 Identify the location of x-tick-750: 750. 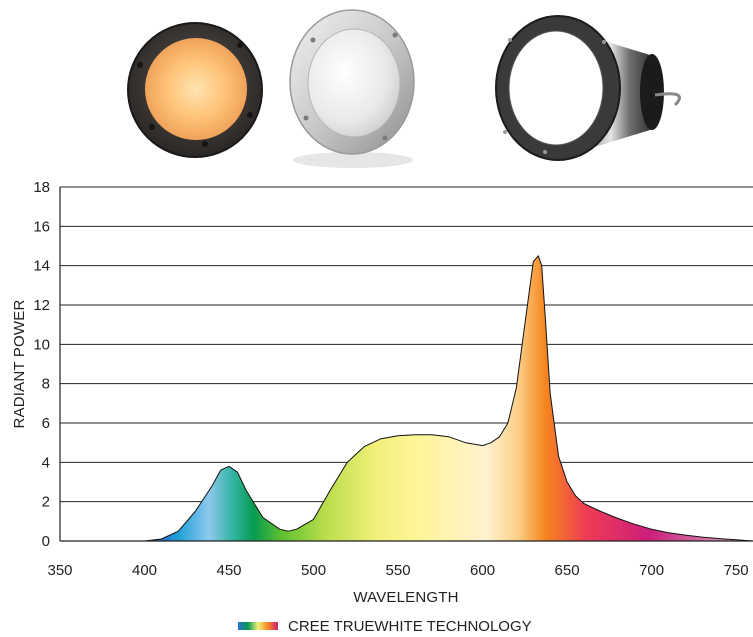
(736, 570).